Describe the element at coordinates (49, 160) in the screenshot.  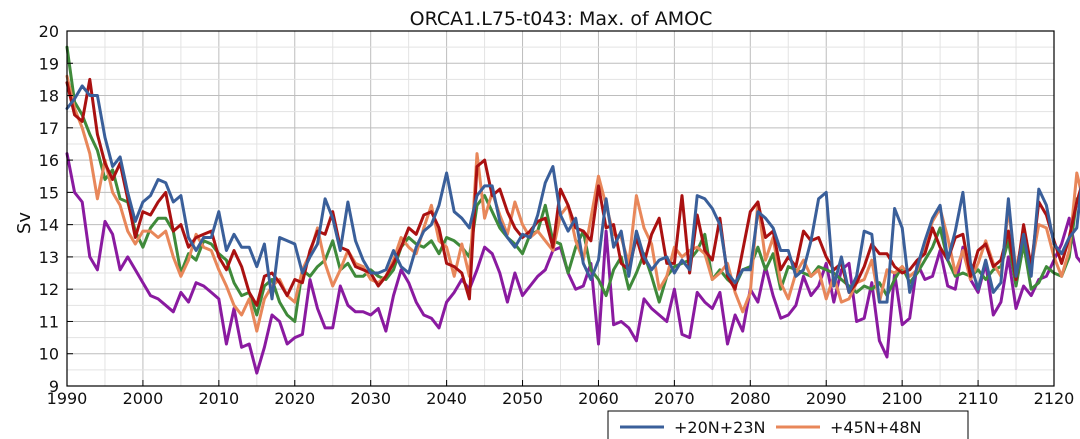
I see `y-tick-label: 16` at that location.